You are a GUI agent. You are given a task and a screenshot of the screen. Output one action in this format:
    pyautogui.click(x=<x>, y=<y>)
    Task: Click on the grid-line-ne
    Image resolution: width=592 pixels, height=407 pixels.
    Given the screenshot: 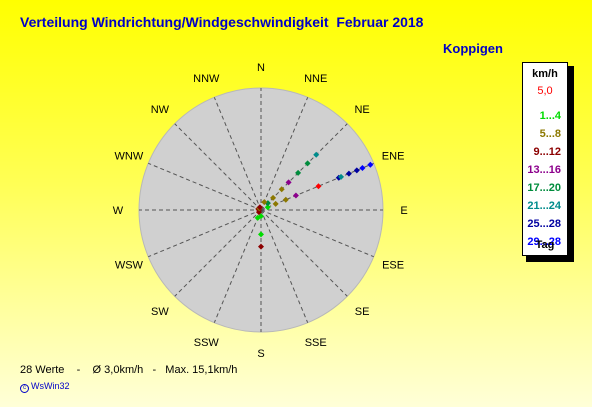 What is the action you would take?
    pyautogui.click(x=304, y=167)
    